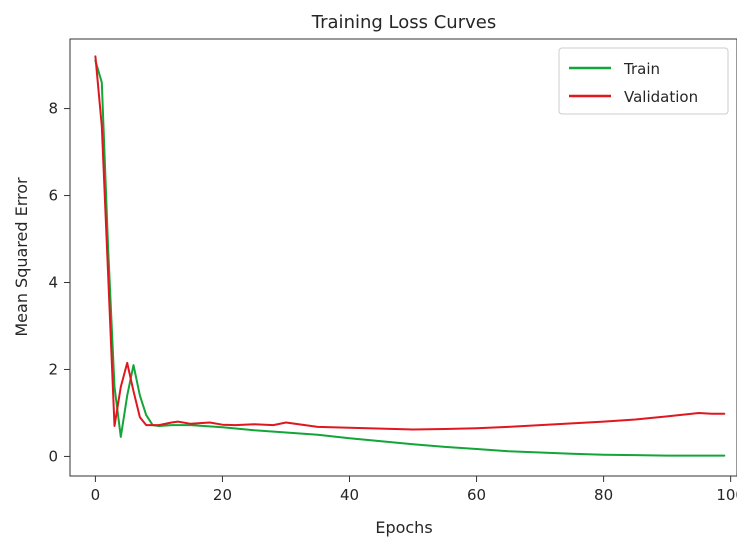 The height and width of the screenshot is (543, 737). I want to click on x-tick-label: 20, so click(222, 495).